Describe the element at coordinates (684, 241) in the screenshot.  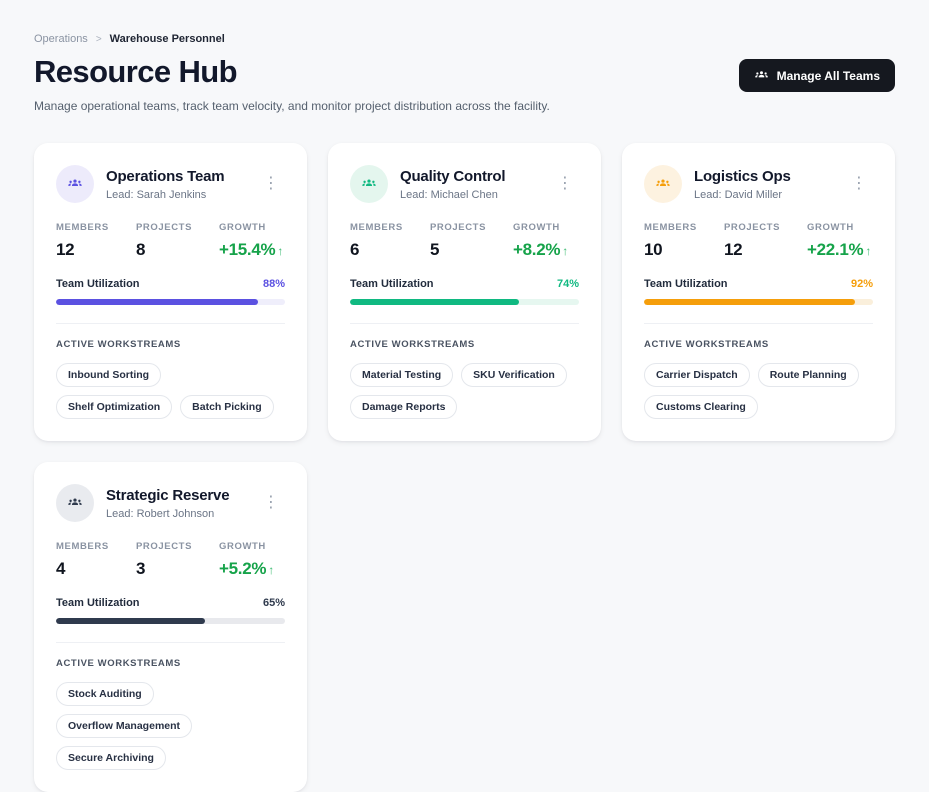
I see `stat-members: MEMBERS 10` at that location.